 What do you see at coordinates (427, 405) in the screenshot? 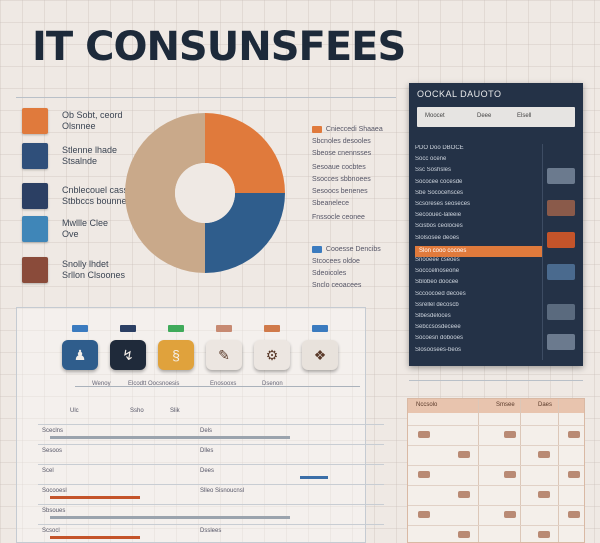
I see `right-table-header-cell: Nccsolo` at bounding box center [427, 405].